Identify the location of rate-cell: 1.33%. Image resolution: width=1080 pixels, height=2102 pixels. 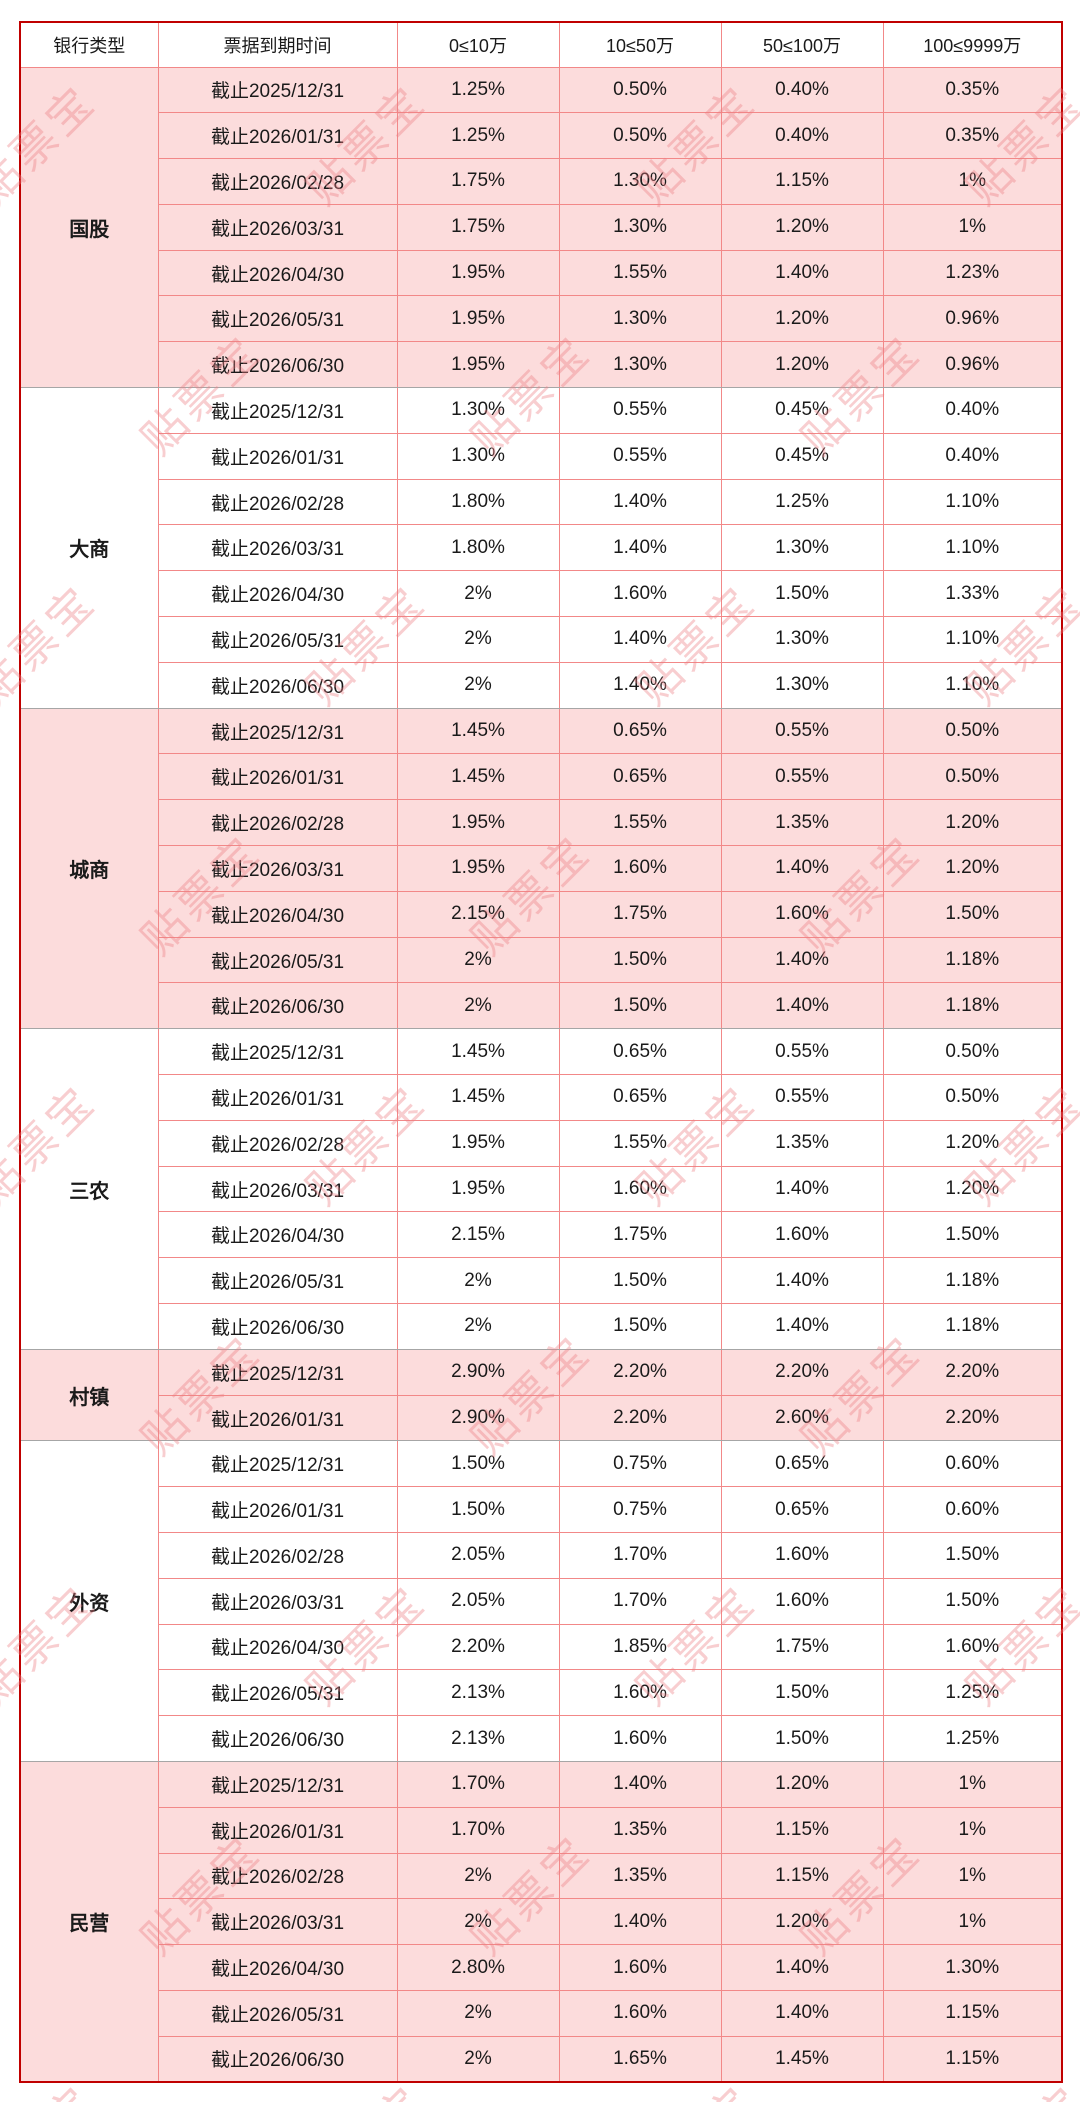
(972, 594).